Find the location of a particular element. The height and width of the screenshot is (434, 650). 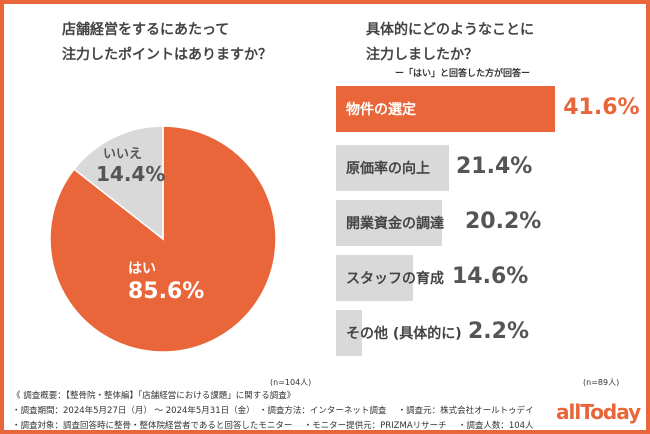

bar-value-label: 41.6% is located at coordinates (601, 107).